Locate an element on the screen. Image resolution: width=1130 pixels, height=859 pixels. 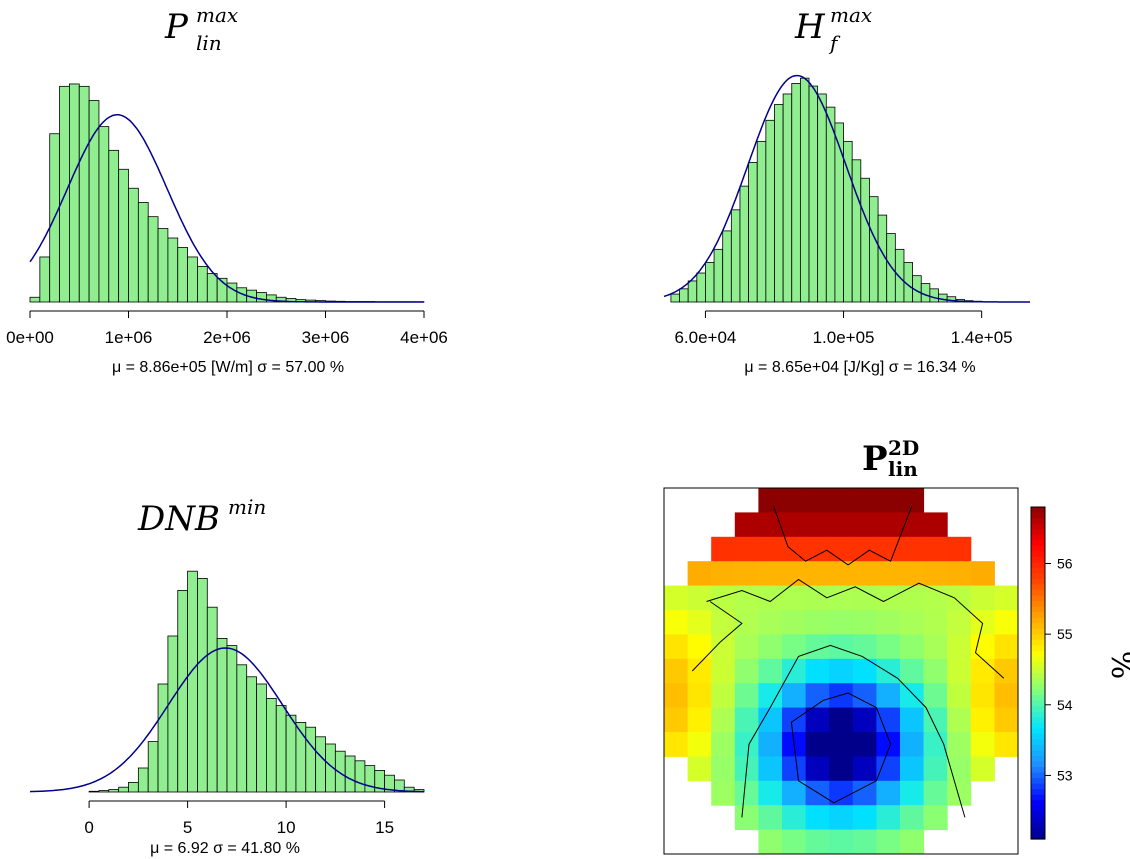
dnb-tick-label: 5 is located at coordinates (187, 827).